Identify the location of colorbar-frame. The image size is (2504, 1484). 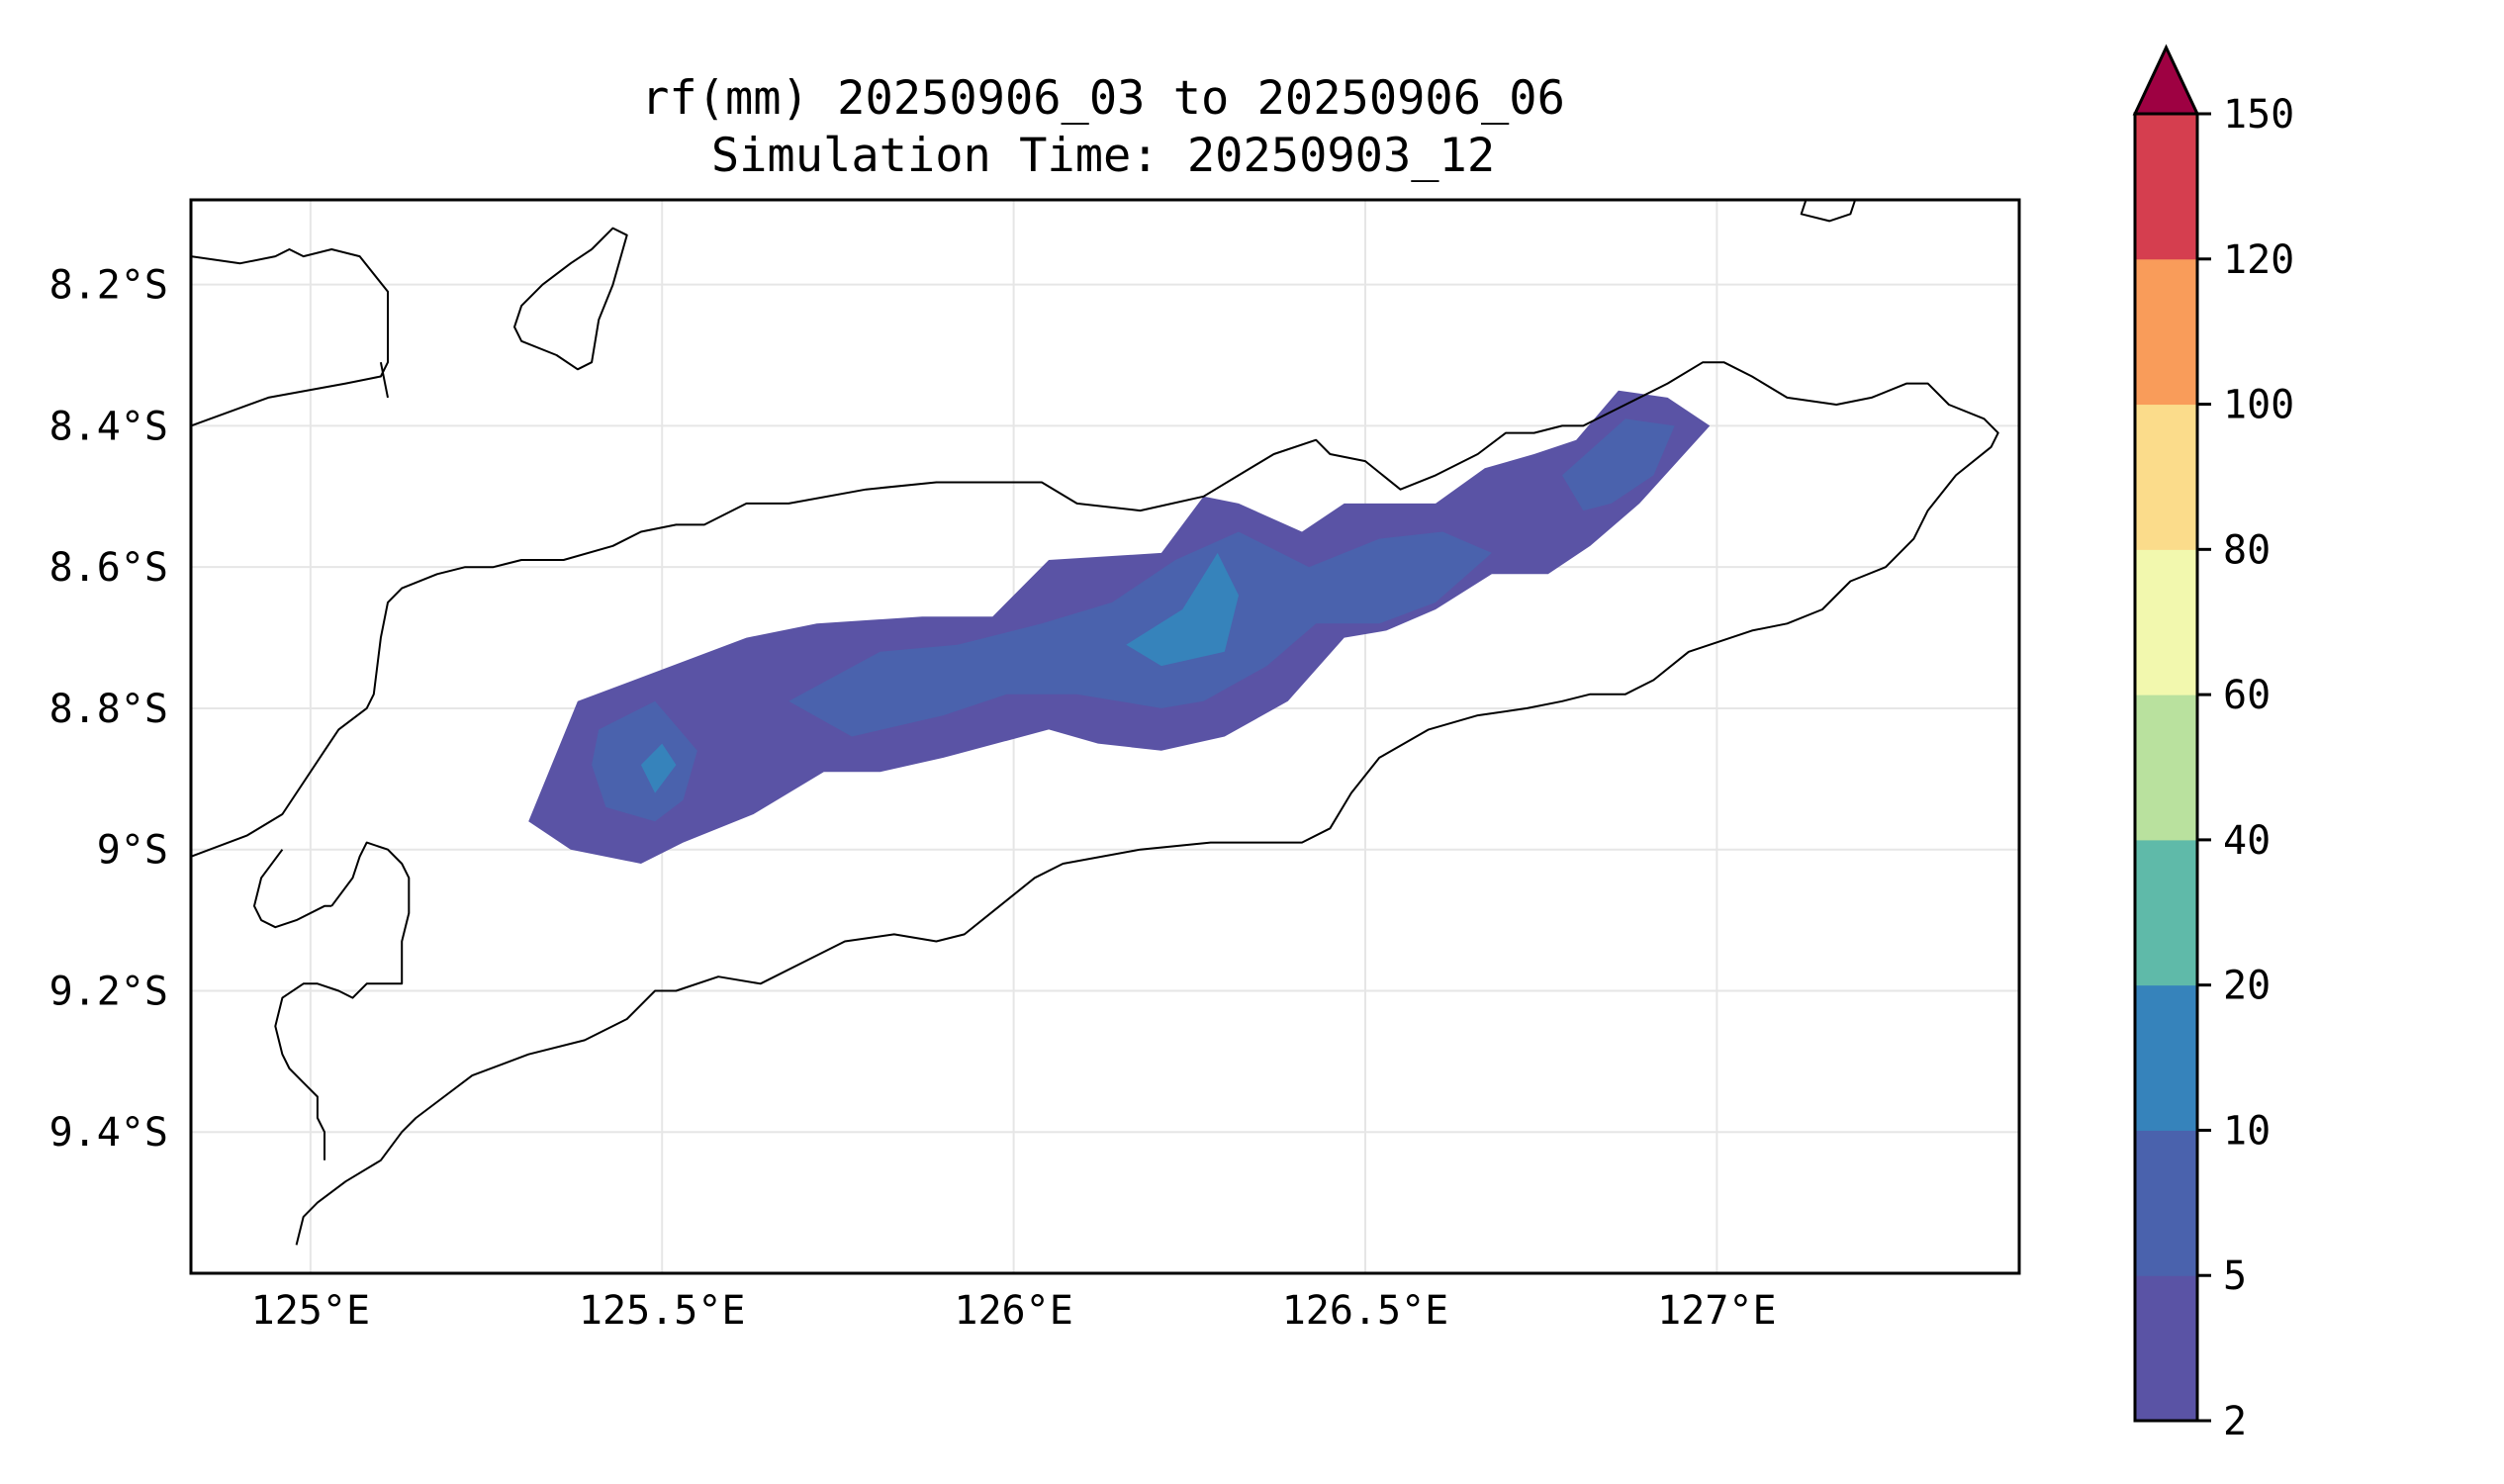
(2166, 767).